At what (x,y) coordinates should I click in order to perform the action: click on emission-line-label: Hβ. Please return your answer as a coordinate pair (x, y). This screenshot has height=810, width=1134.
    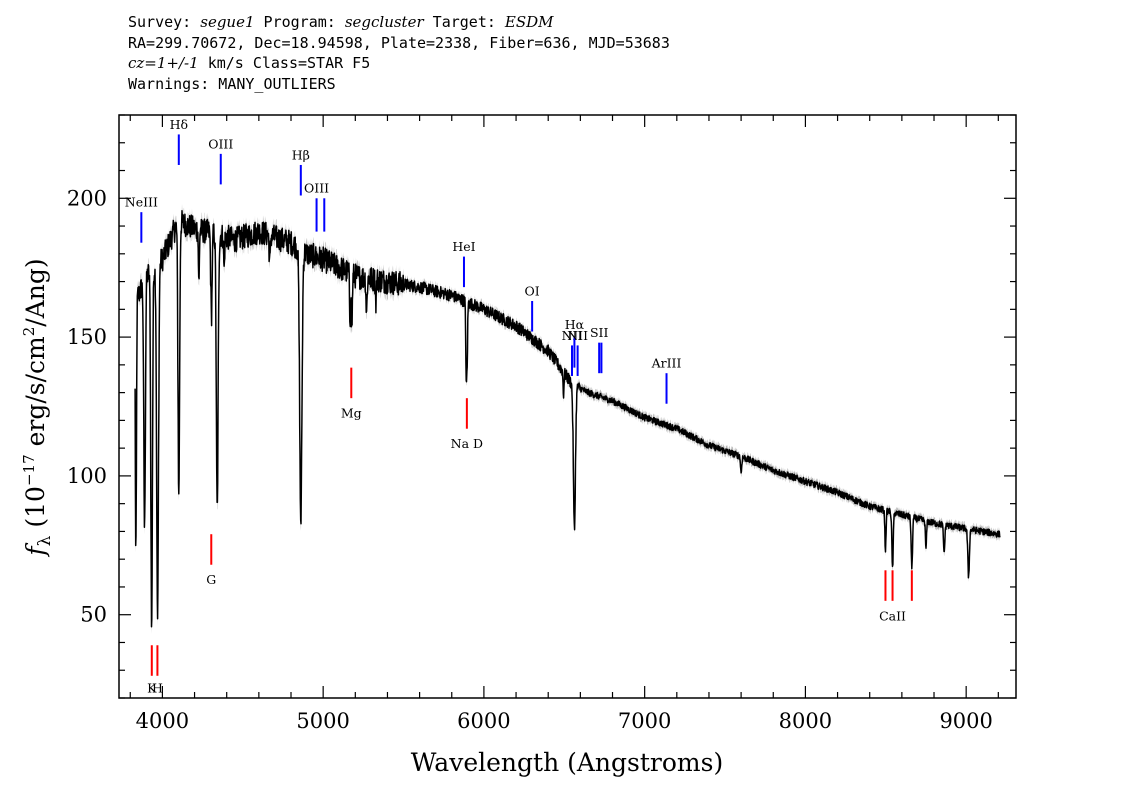
    Looking at the image, I should click on (301, 154).